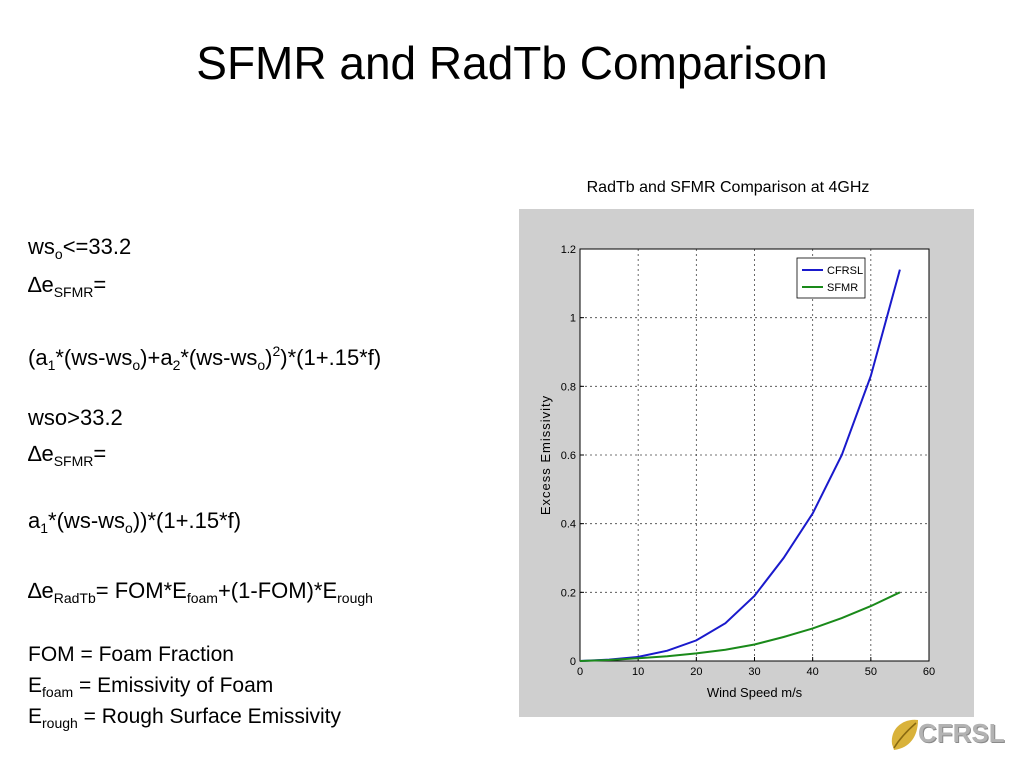 This screenshot has height=768, width=1024. Describe the element at coordinates (728, 187) in the screenshot. I see `chart-caption: RadTb and SFMR Comparison at 4GHz` at that location.